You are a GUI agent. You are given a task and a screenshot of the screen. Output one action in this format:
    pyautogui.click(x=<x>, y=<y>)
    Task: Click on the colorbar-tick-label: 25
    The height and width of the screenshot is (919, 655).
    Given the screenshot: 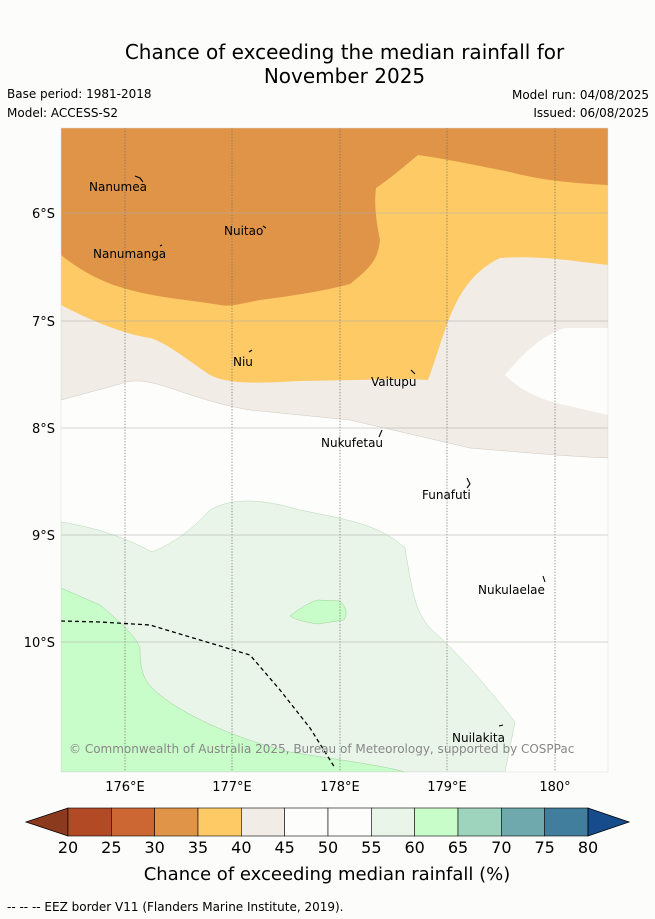 What is the action you would take?
    pyautogui.click(x=111, y=847)
    